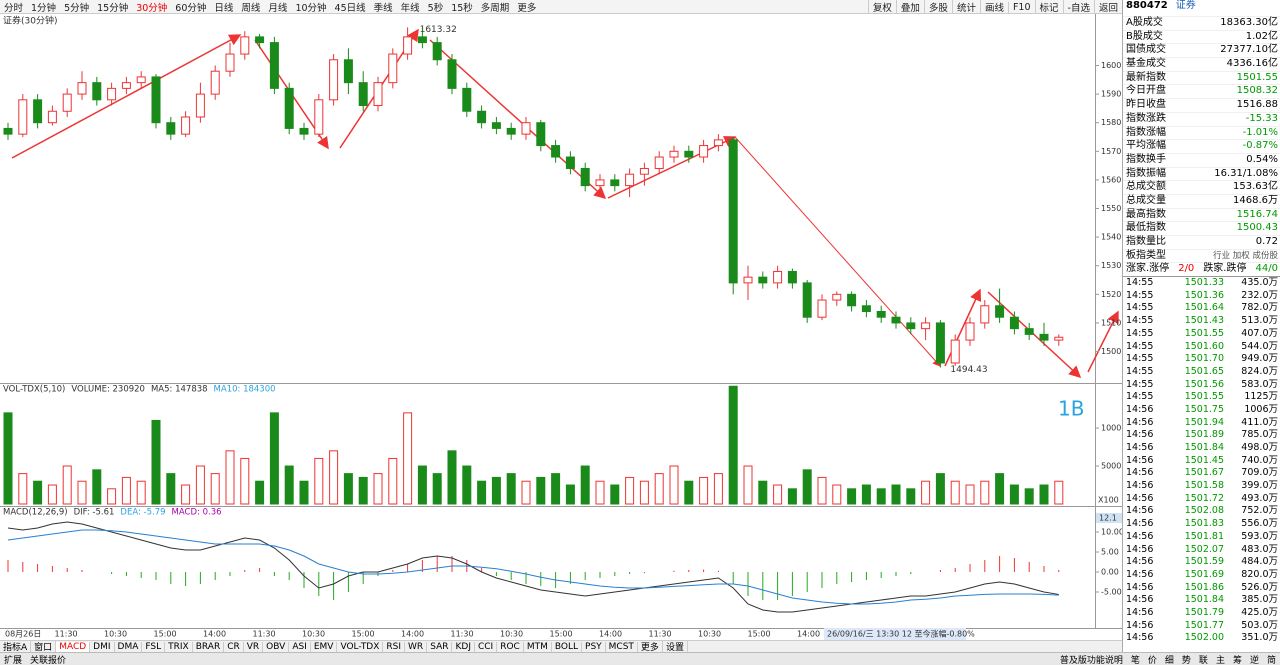 This screenshot has width=1280, height=666. I want to click on indicator-tab: BOLL, so click(567, 646).